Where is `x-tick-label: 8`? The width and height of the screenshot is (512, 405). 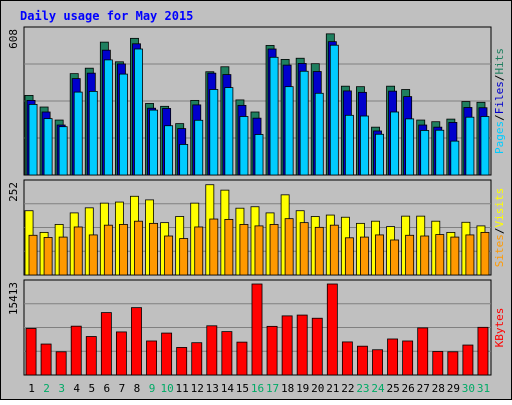 x-tick-label: 8 is located at coordinates (137, 388).